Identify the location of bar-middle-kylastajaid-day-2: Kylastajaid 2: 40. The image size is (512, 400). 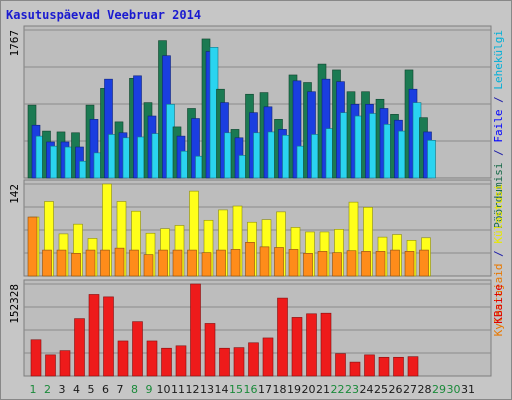
(47, 263).